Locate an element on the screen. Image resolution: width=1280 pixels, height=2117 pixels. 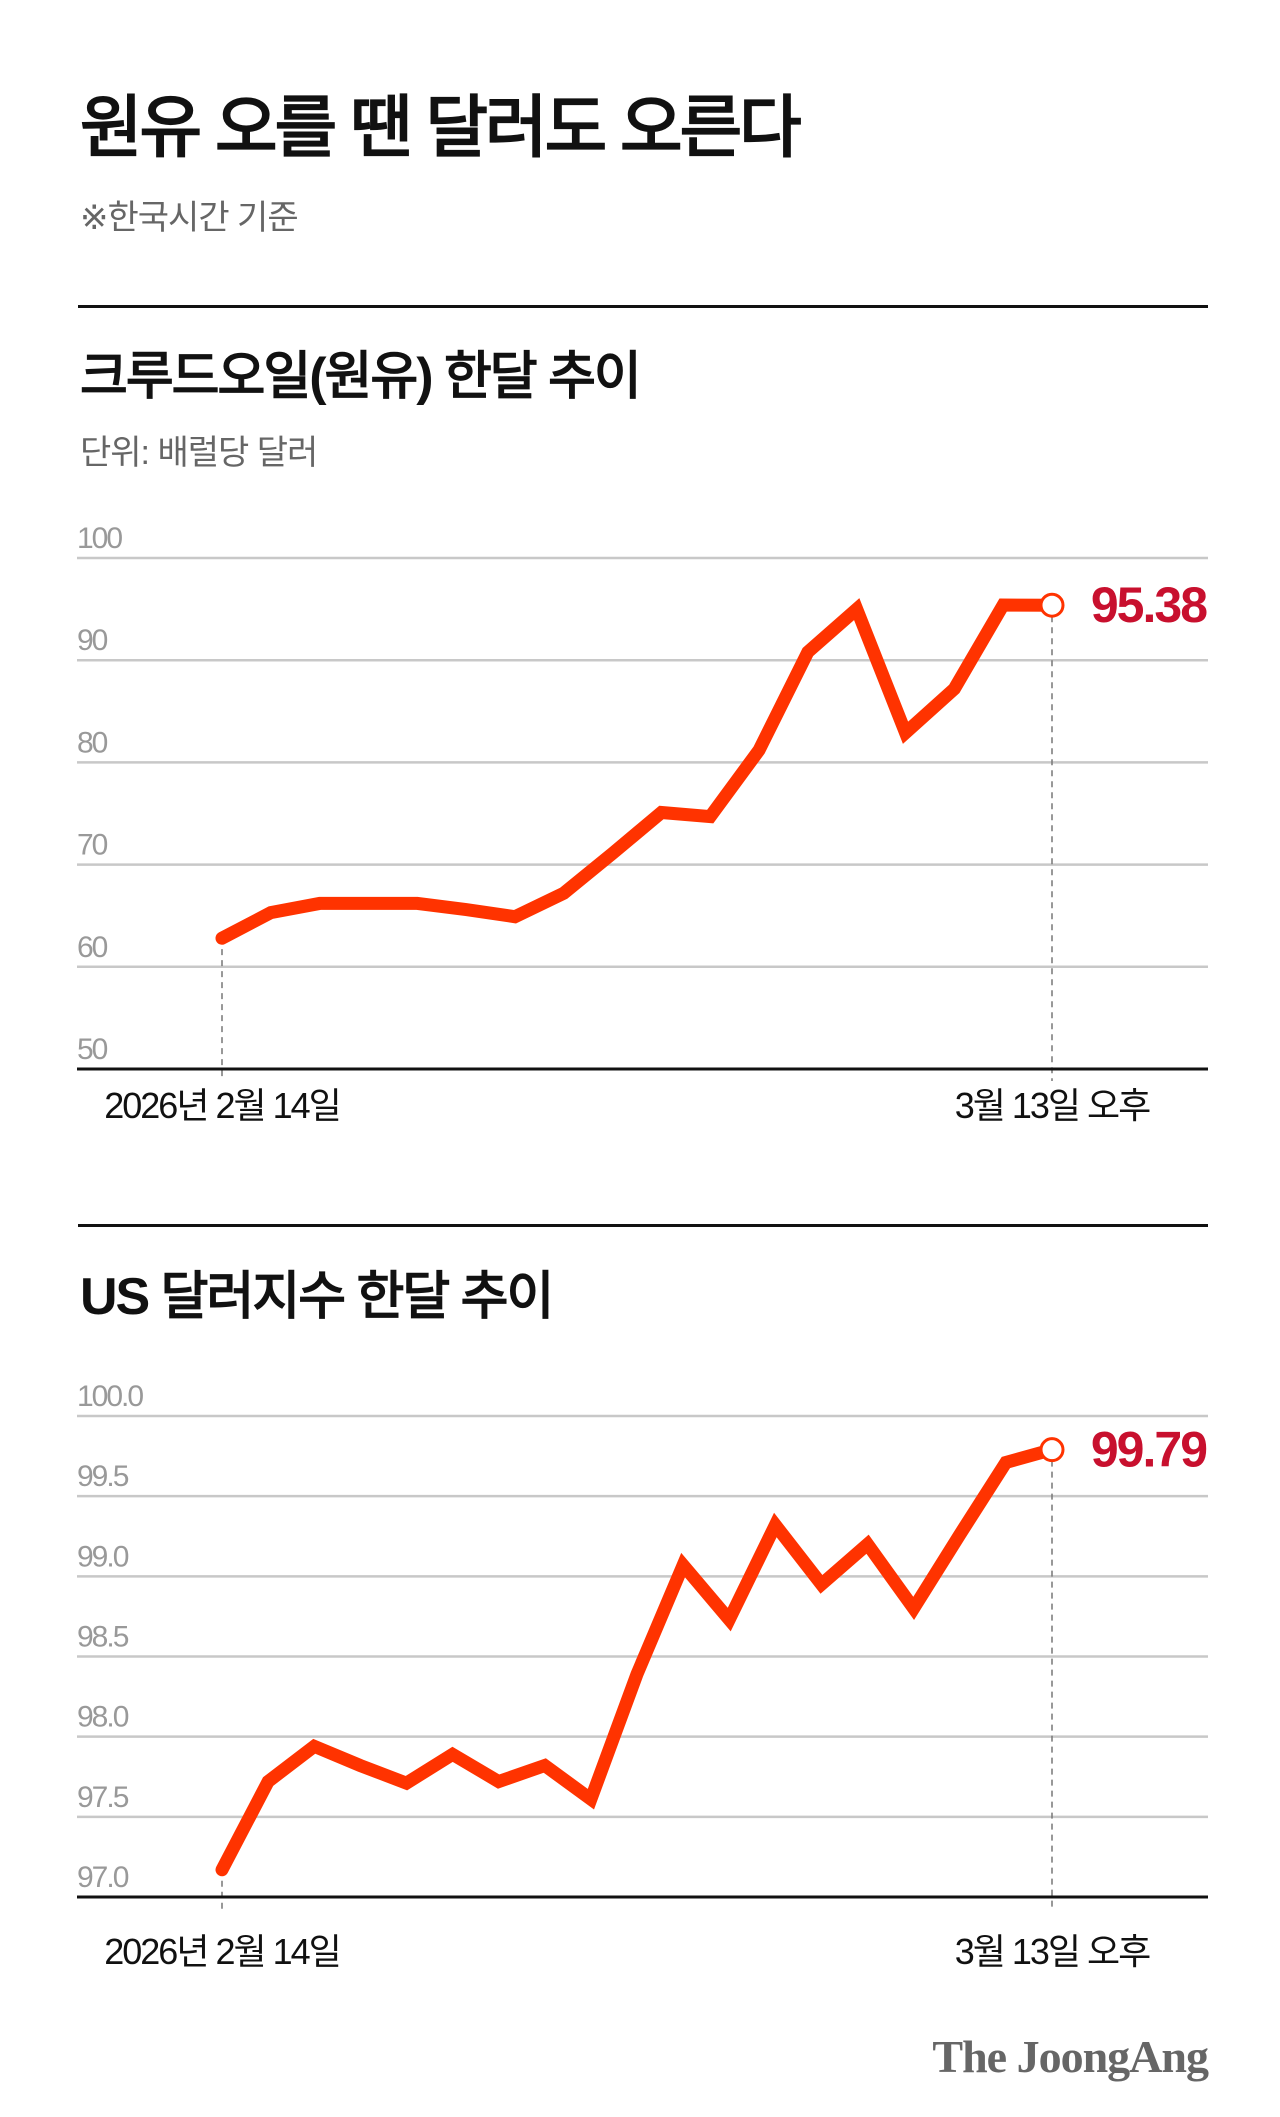
y-tick-label: 97.0 is located at coordinates (103, 1877).